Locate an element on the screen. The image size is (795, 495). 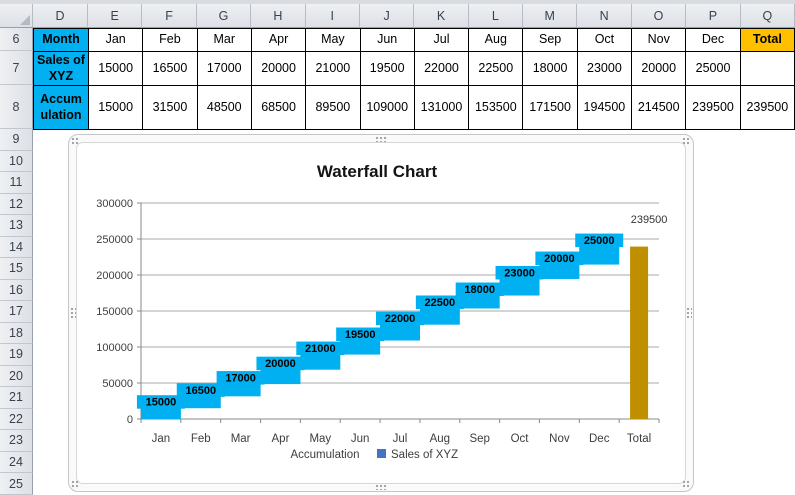
month-cell: Feb is located at coordinates (170, 40).